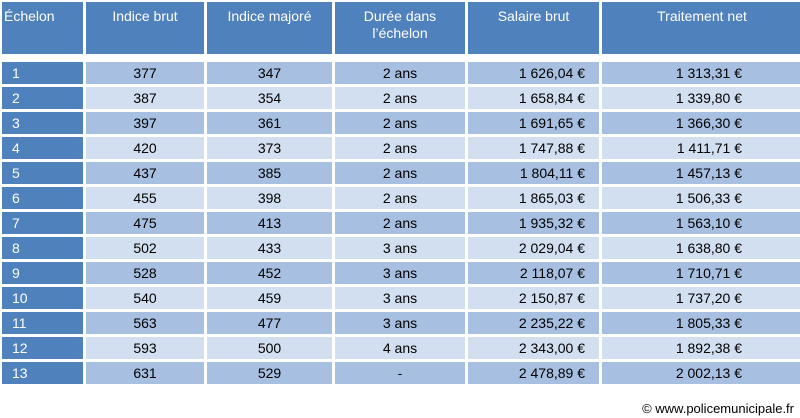 This screenshot has height=418, width=800. What do you see at coordinates (42, 323) in the screenshot?
I see `echelon-cell: 11` at bounding box center [42, 323].